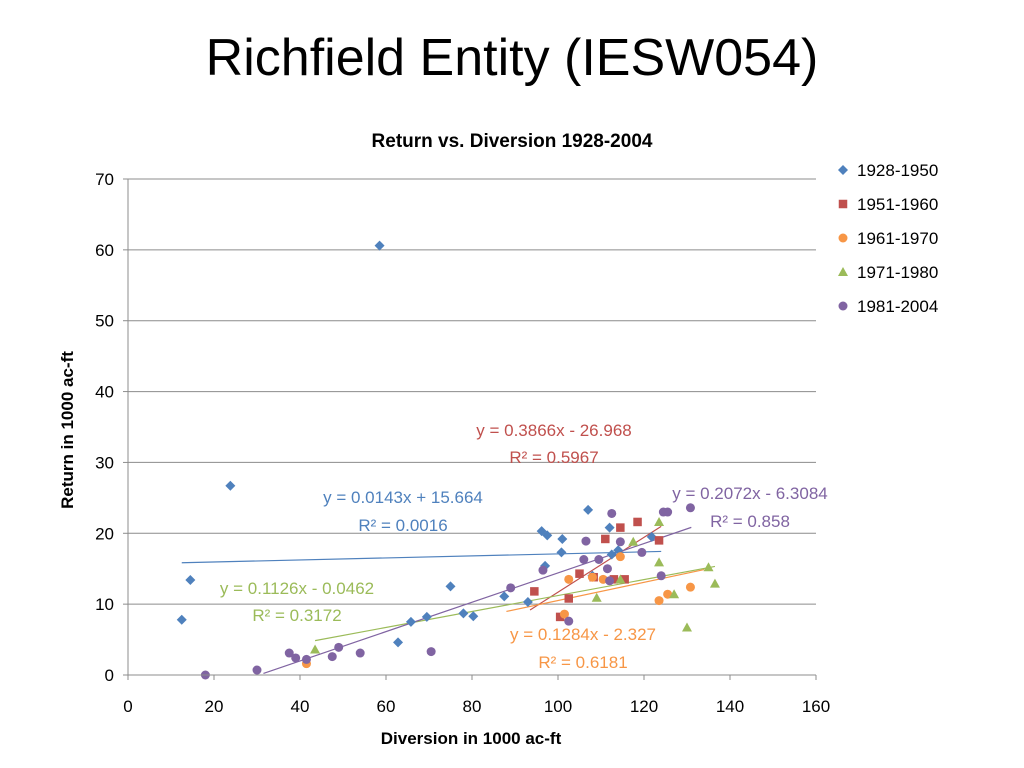  What do you see at coordinates (104, 533) in the screenshot?
I see `y-tick-label: 20` at bounding box center [104, 533].